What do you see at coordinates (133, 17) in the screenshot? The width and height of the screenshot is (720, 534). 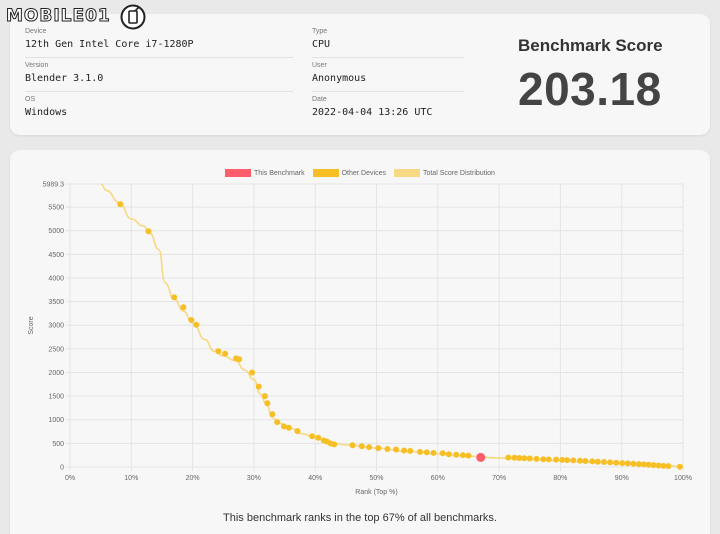 I see `logo-badge-icon` at bounding box center [133, 17].